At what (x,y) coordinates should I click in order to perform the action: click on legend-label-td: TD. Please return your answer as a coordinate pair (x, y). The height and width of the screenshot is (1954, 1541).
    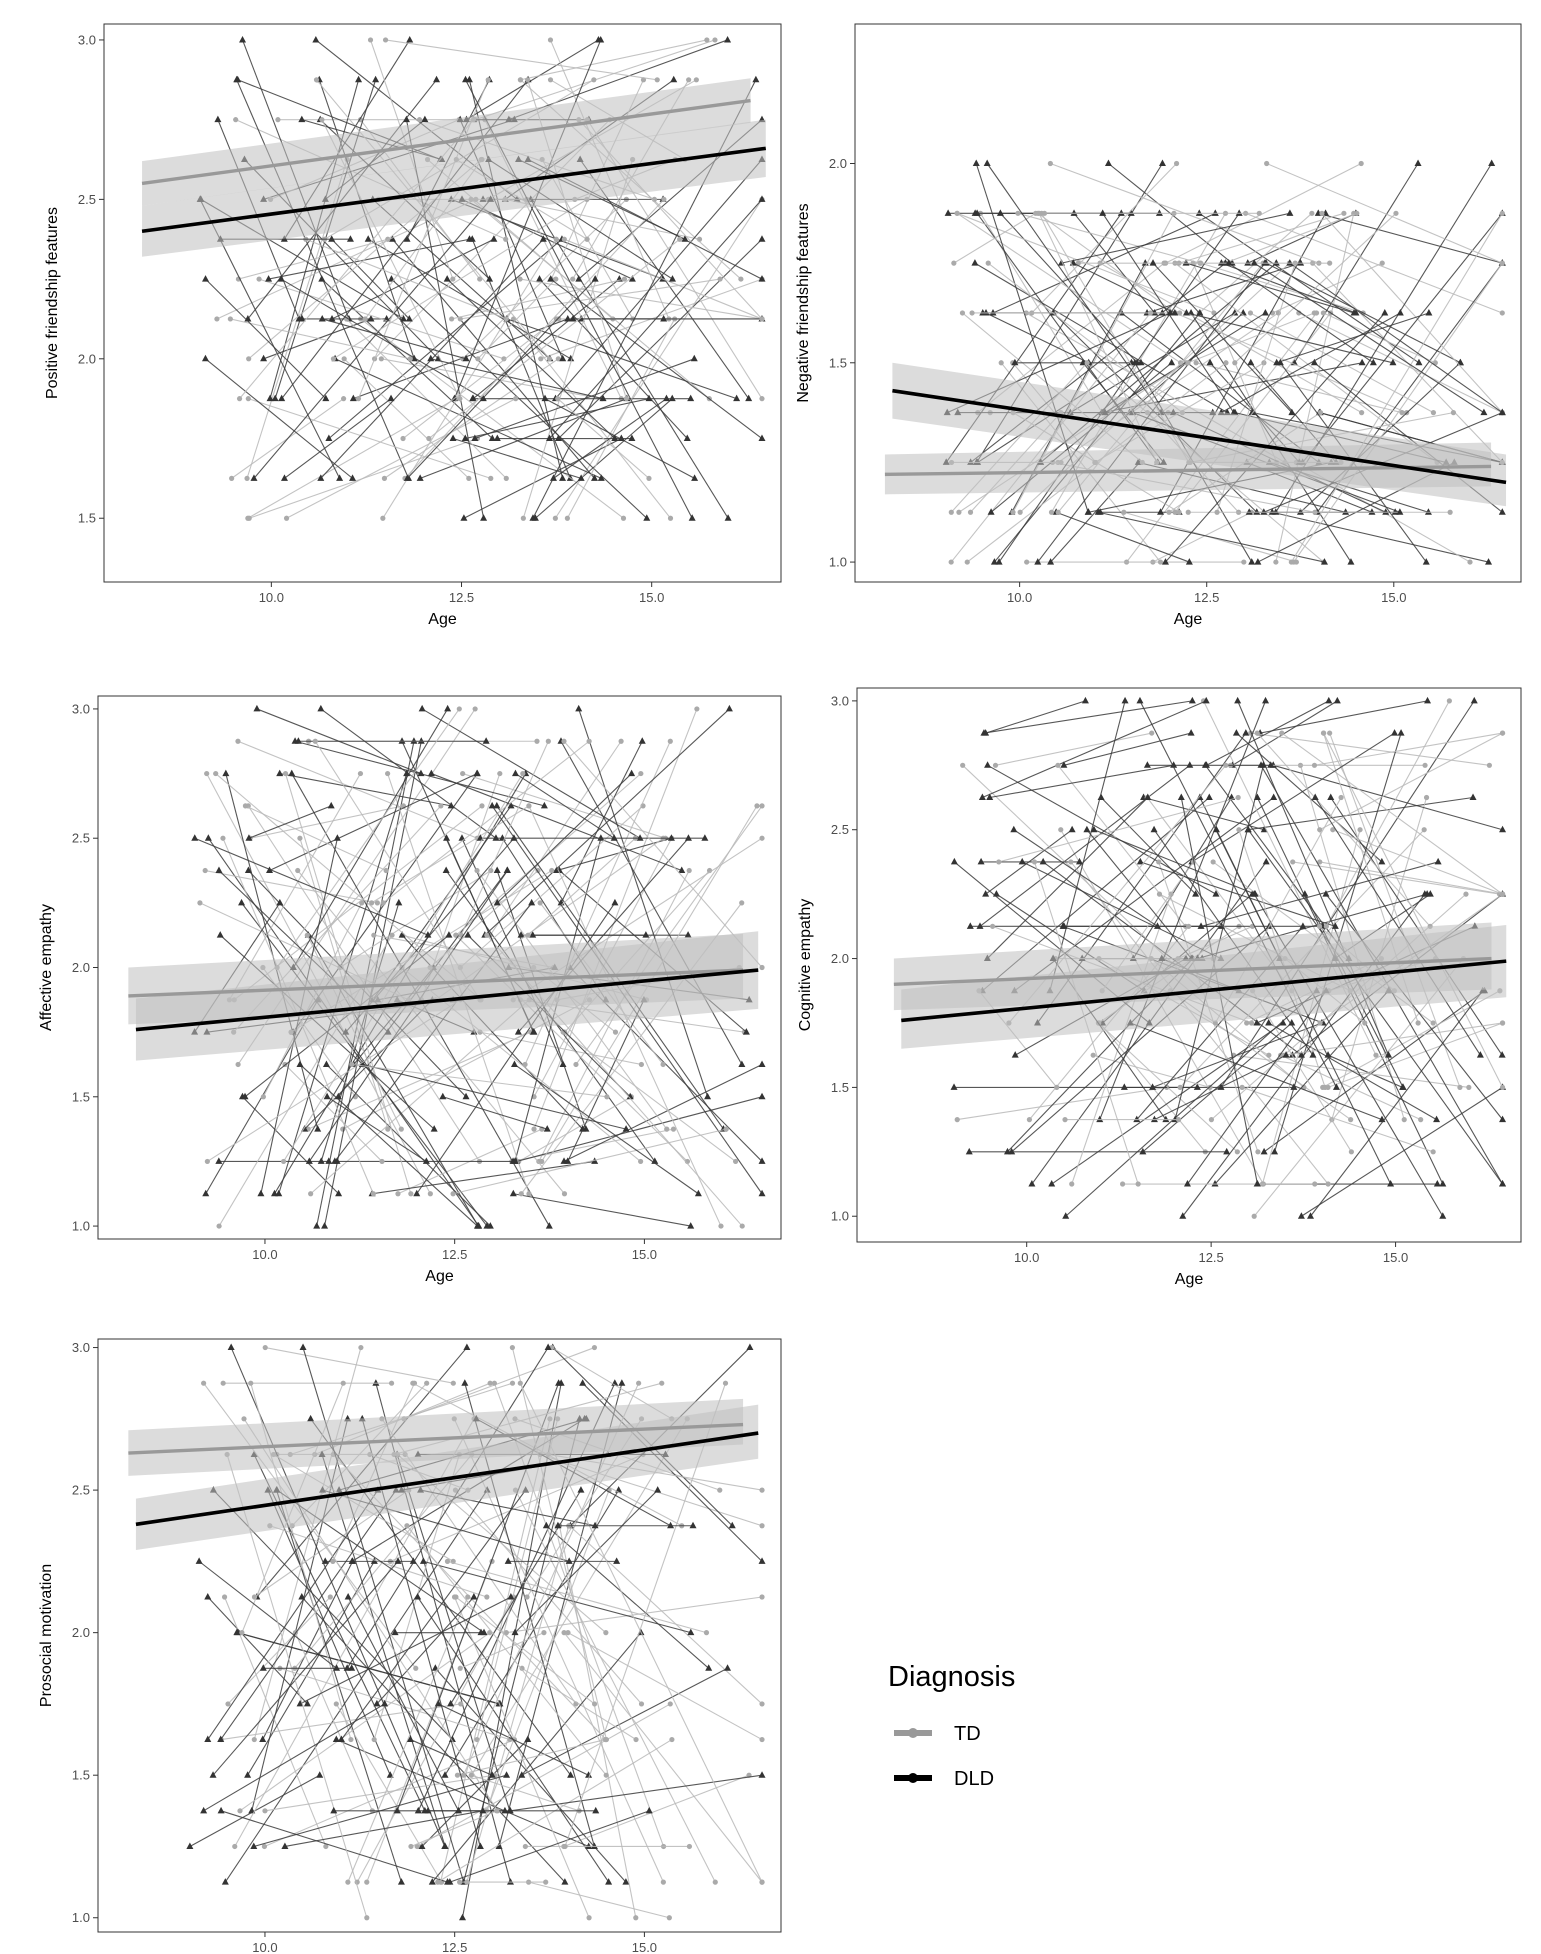
    Looking at the image, I should click on (967, 1734).